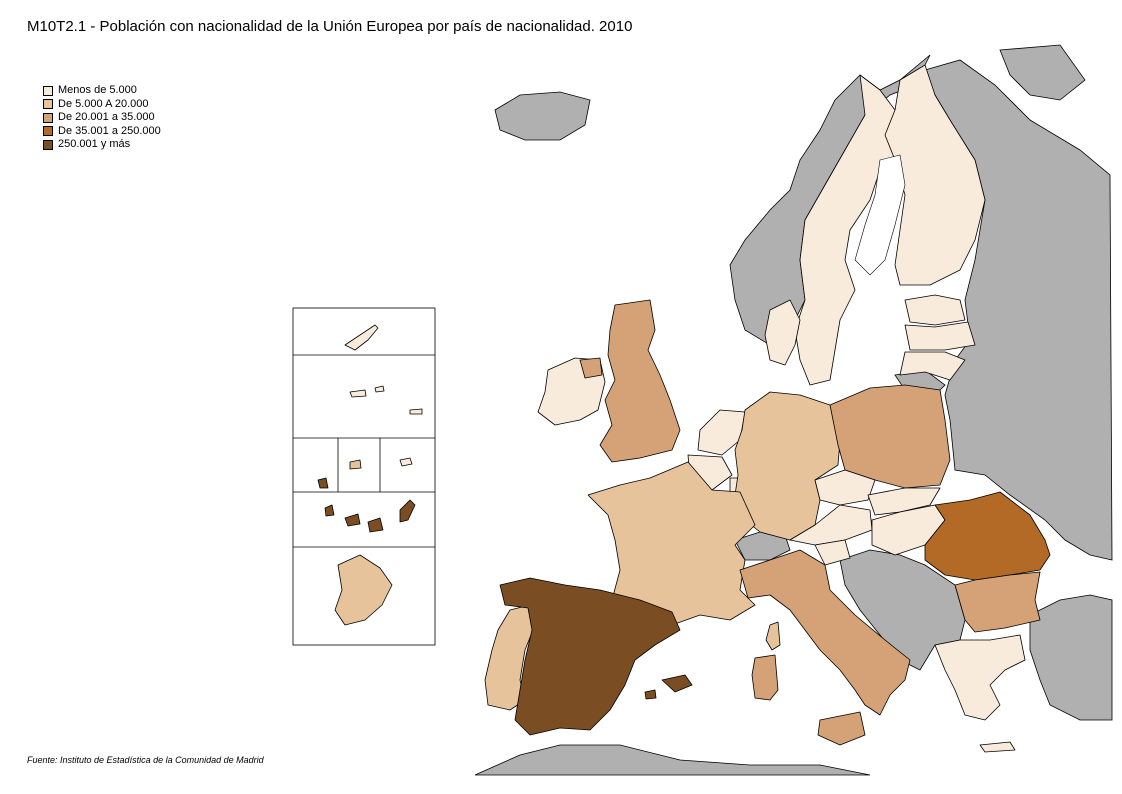  Describe the element at coordinates (765, 677) in the screenshot. I see `region-sardinia` at that location.